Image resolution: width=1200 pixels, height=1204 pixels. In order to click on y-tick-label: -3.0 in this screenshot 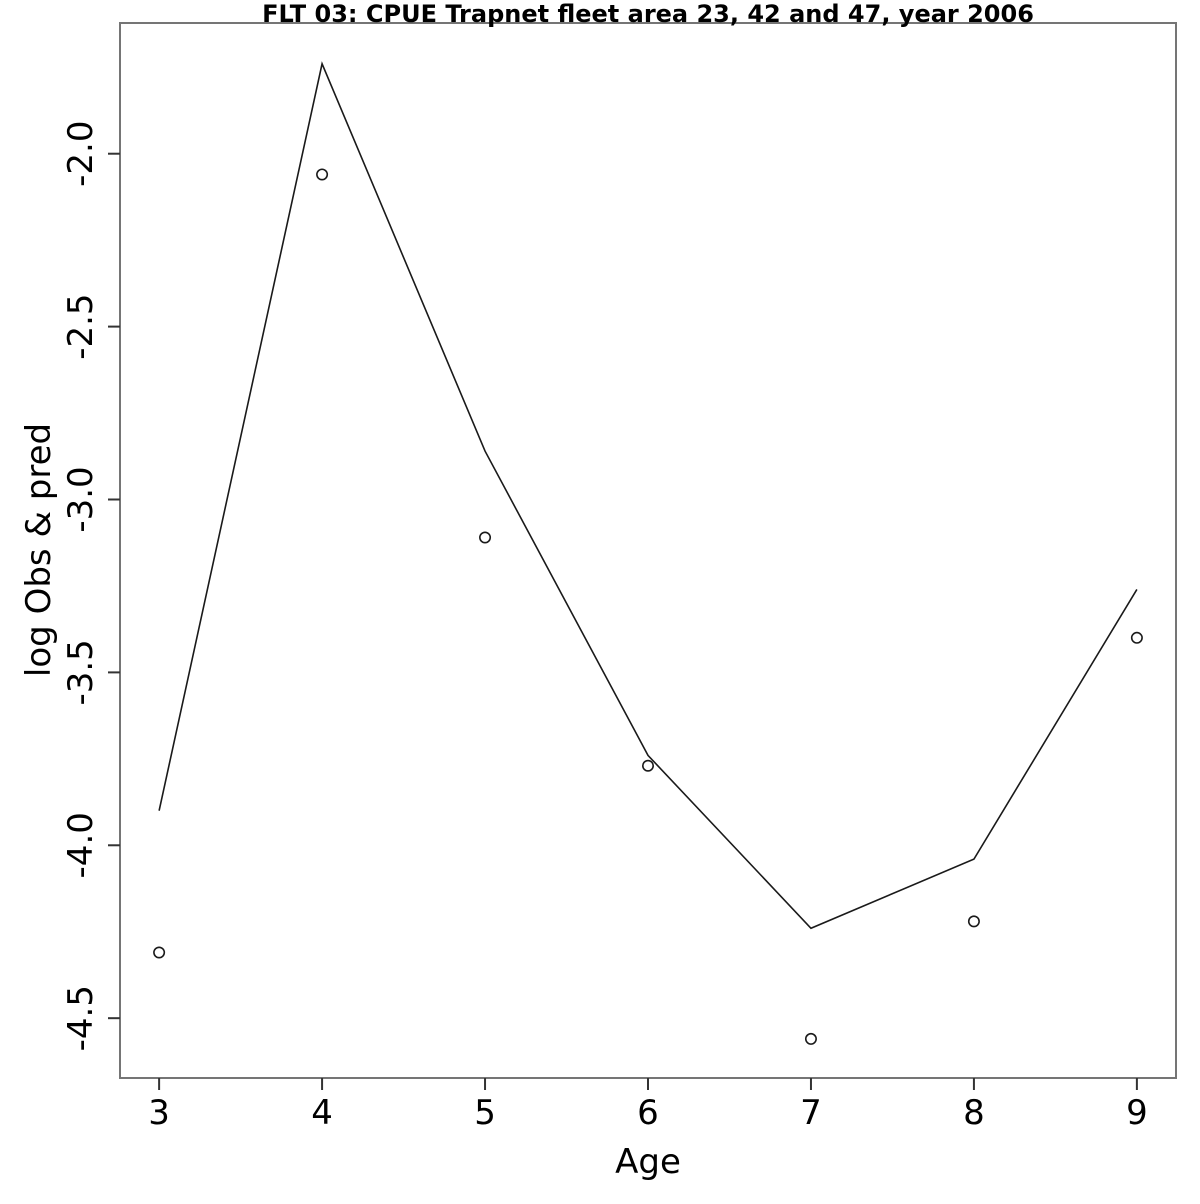, I will do `click(81, 499)`.